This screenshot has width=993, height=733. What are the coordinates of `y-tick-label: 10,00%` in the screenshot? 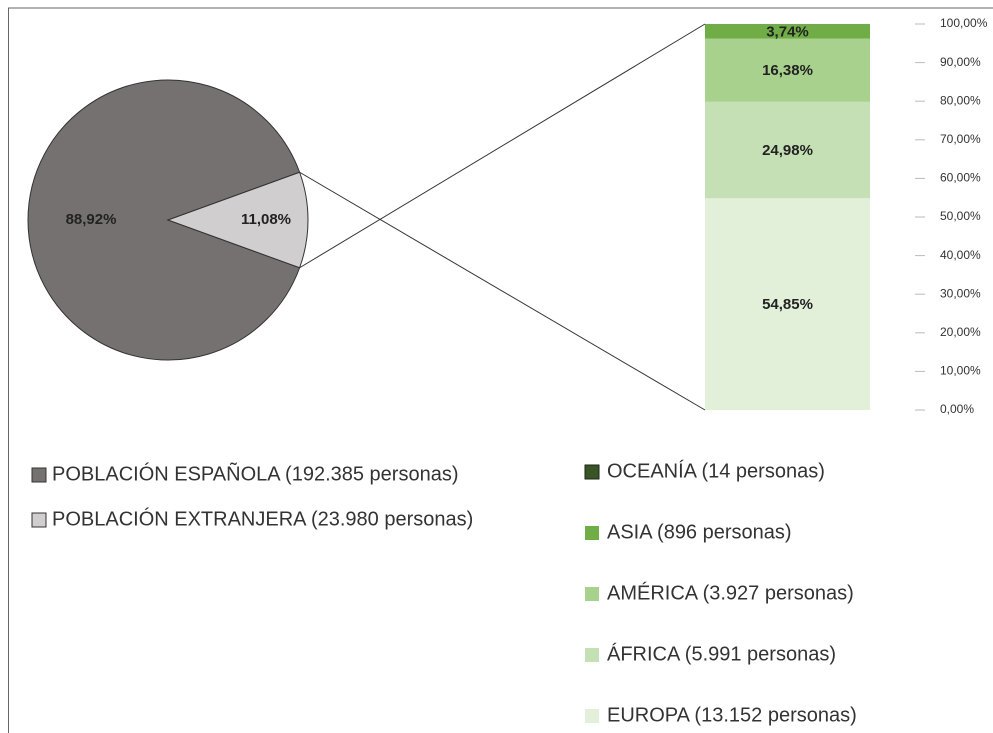 It's located at (960, 371).